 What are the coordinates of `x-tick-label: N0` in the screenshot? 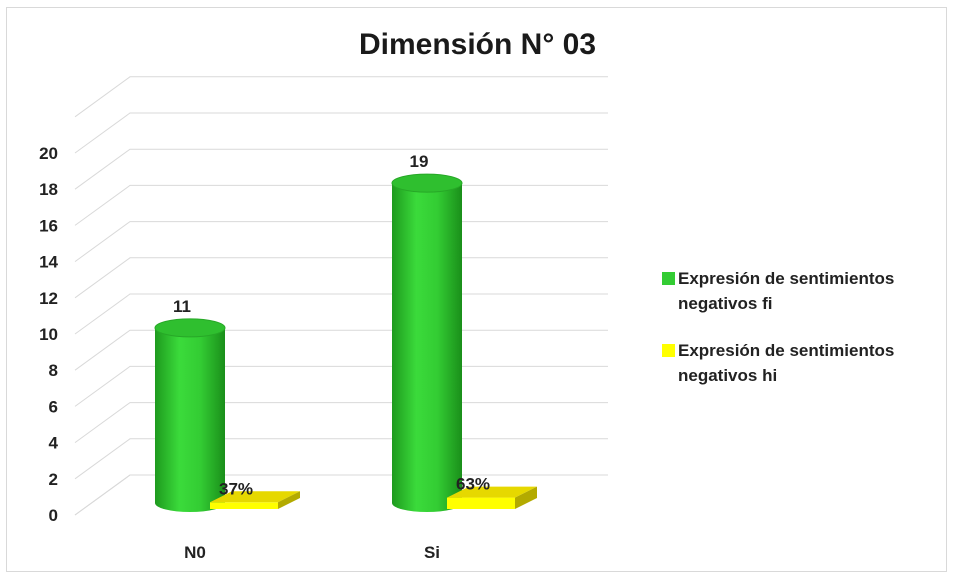 It's located at (195, 552).